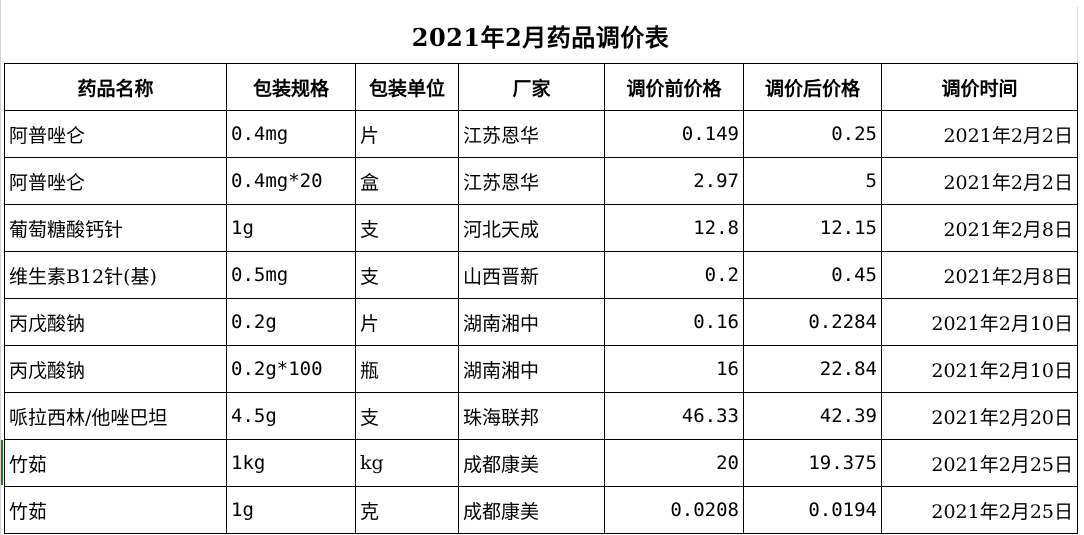 This screenshot has height=535, width=1084. What do you see at coordinates (115, 228) in the screenshot?
I see `cell-name: 葡萄糖酸钙针` at bounding box center [115, 228].